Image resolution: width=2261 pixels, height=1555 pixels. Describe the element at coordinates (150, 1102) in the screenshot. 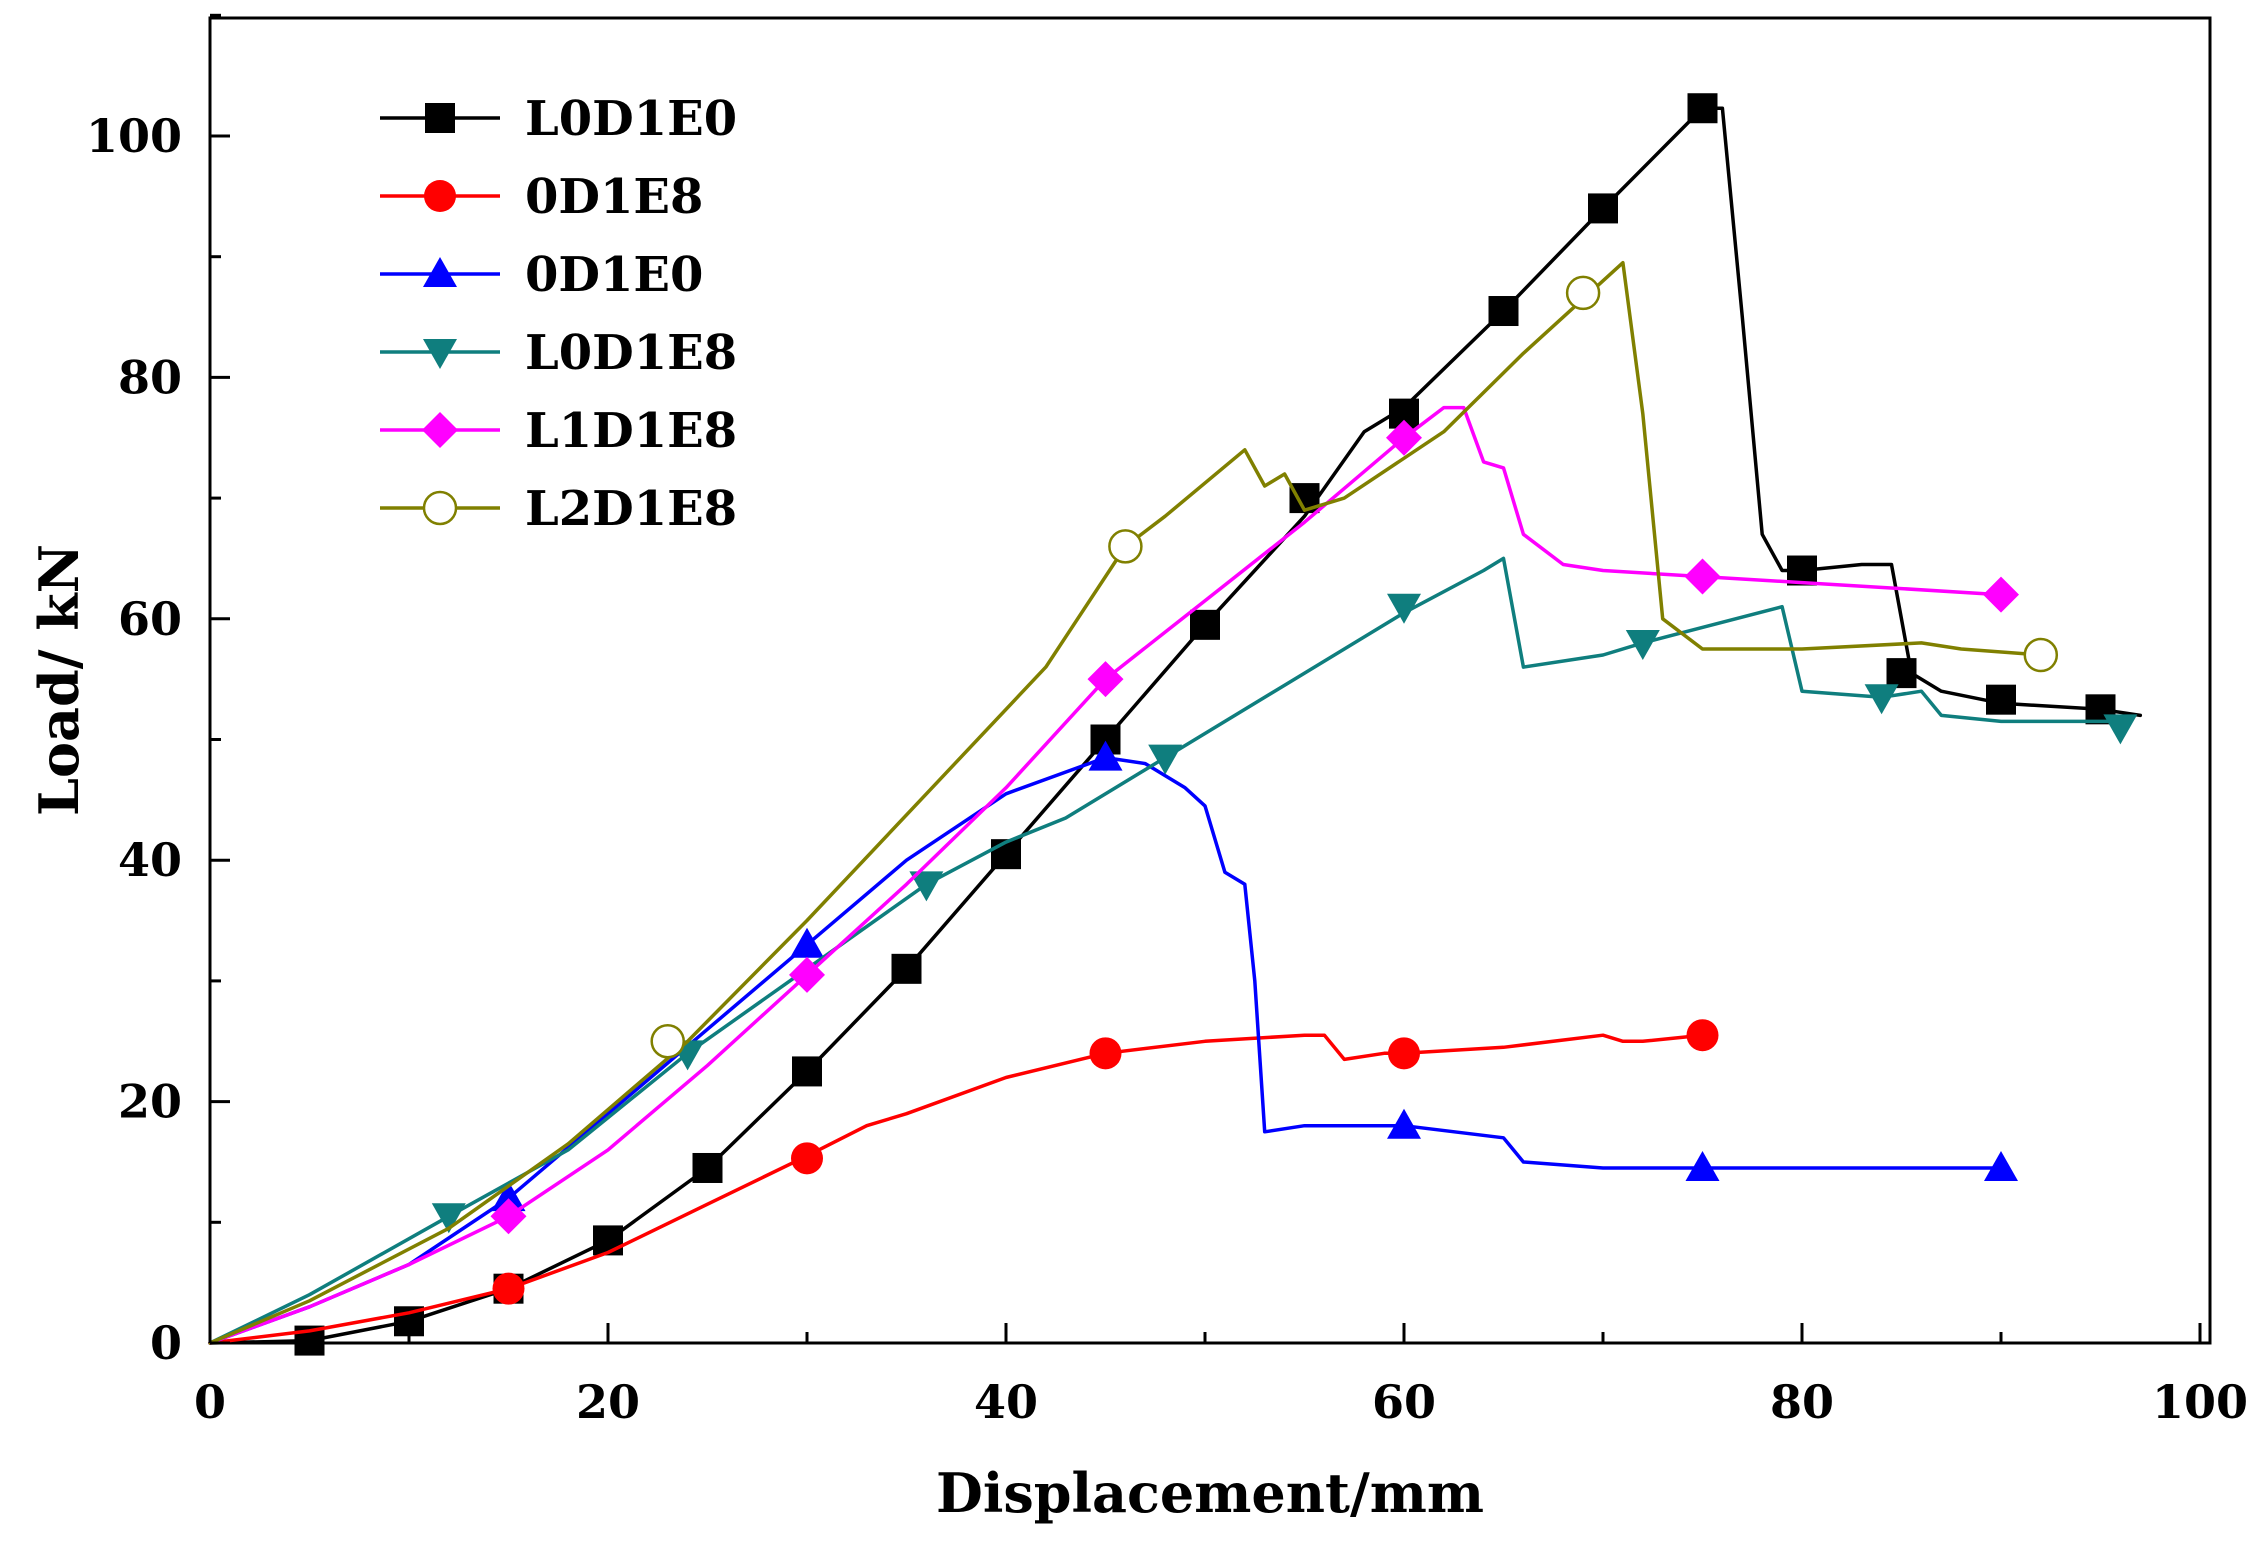

I see `y-tick-label: 20` at that location.